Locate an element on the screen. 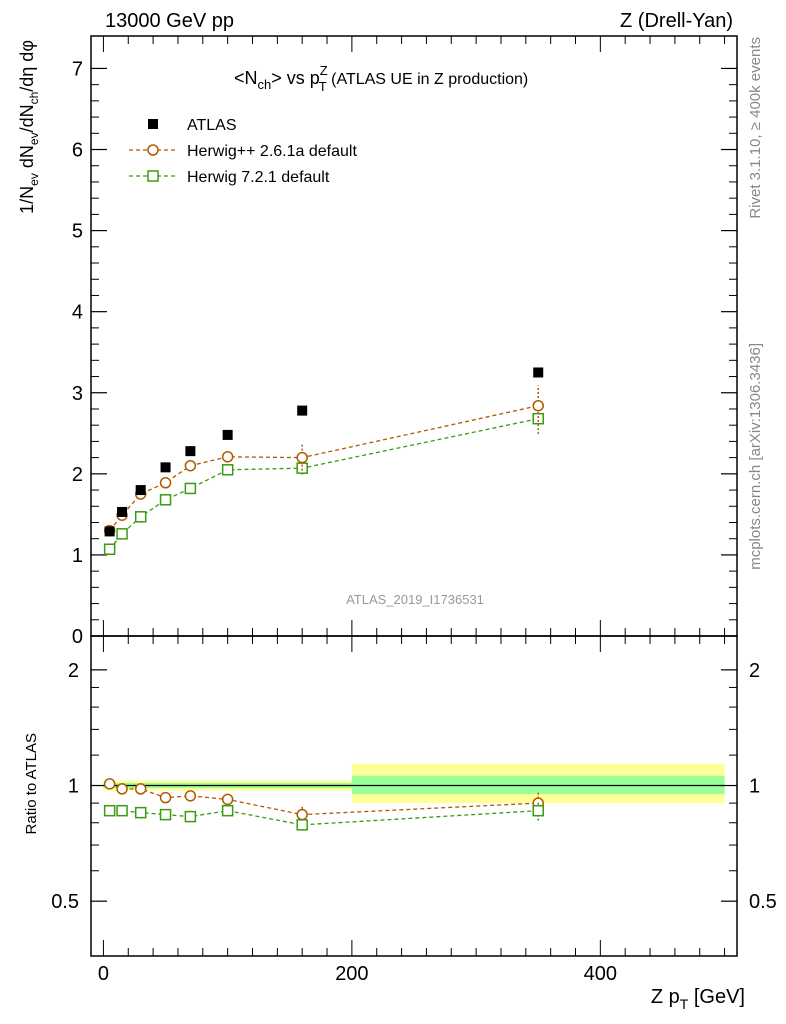  main-ytick-label-2: 2 is located at coordinates (77, 475).